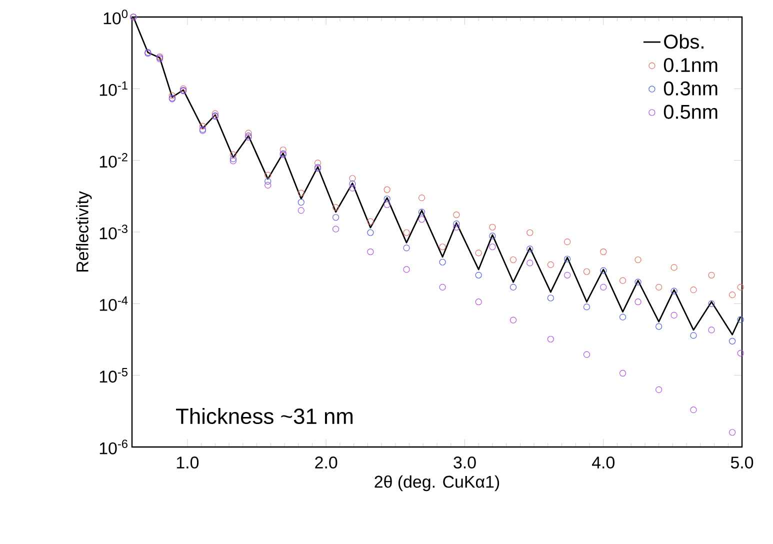 This screenshot has height=544, width=773. I want to click on y-tick-label: 10$^{0}$, so click(116, 17).